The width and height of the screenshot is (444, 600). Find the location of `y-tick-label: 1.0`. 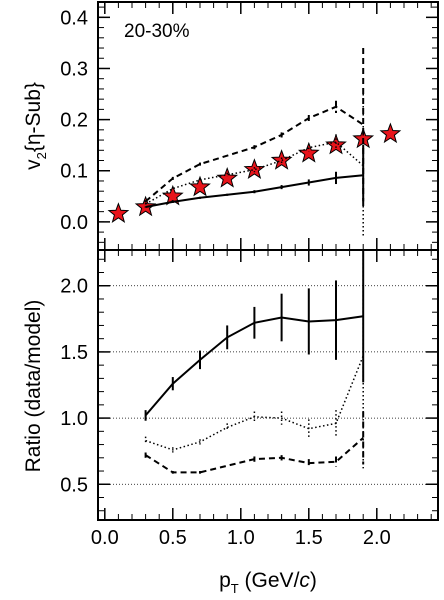

y-tick-label: 1.0 is located at coordinates (74, 419).